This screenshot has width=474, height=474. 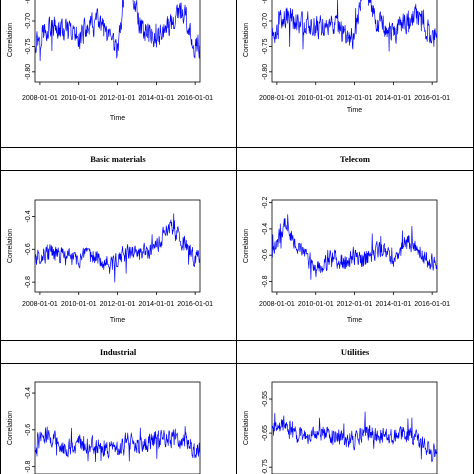 What do you see at coordinates (265, 399) in the screenshot?
I see `y-tick-label: -0.55` at bounding box center [265, 399].